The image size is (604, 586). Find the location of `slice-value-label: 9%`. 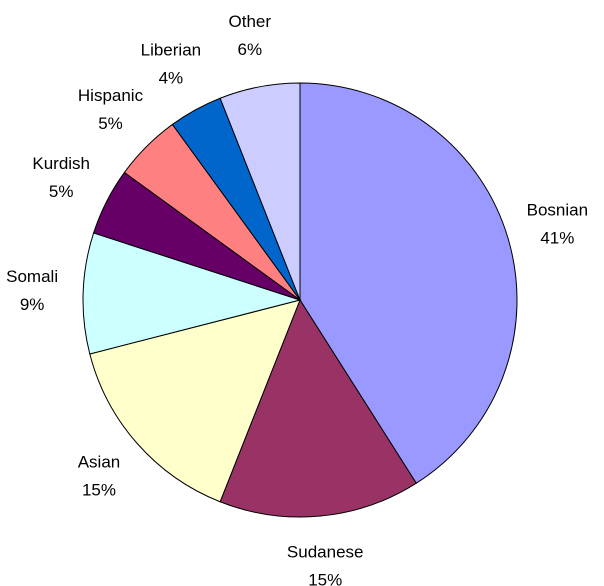

slice-value-label: 9% is located at coordinates (32, 304).